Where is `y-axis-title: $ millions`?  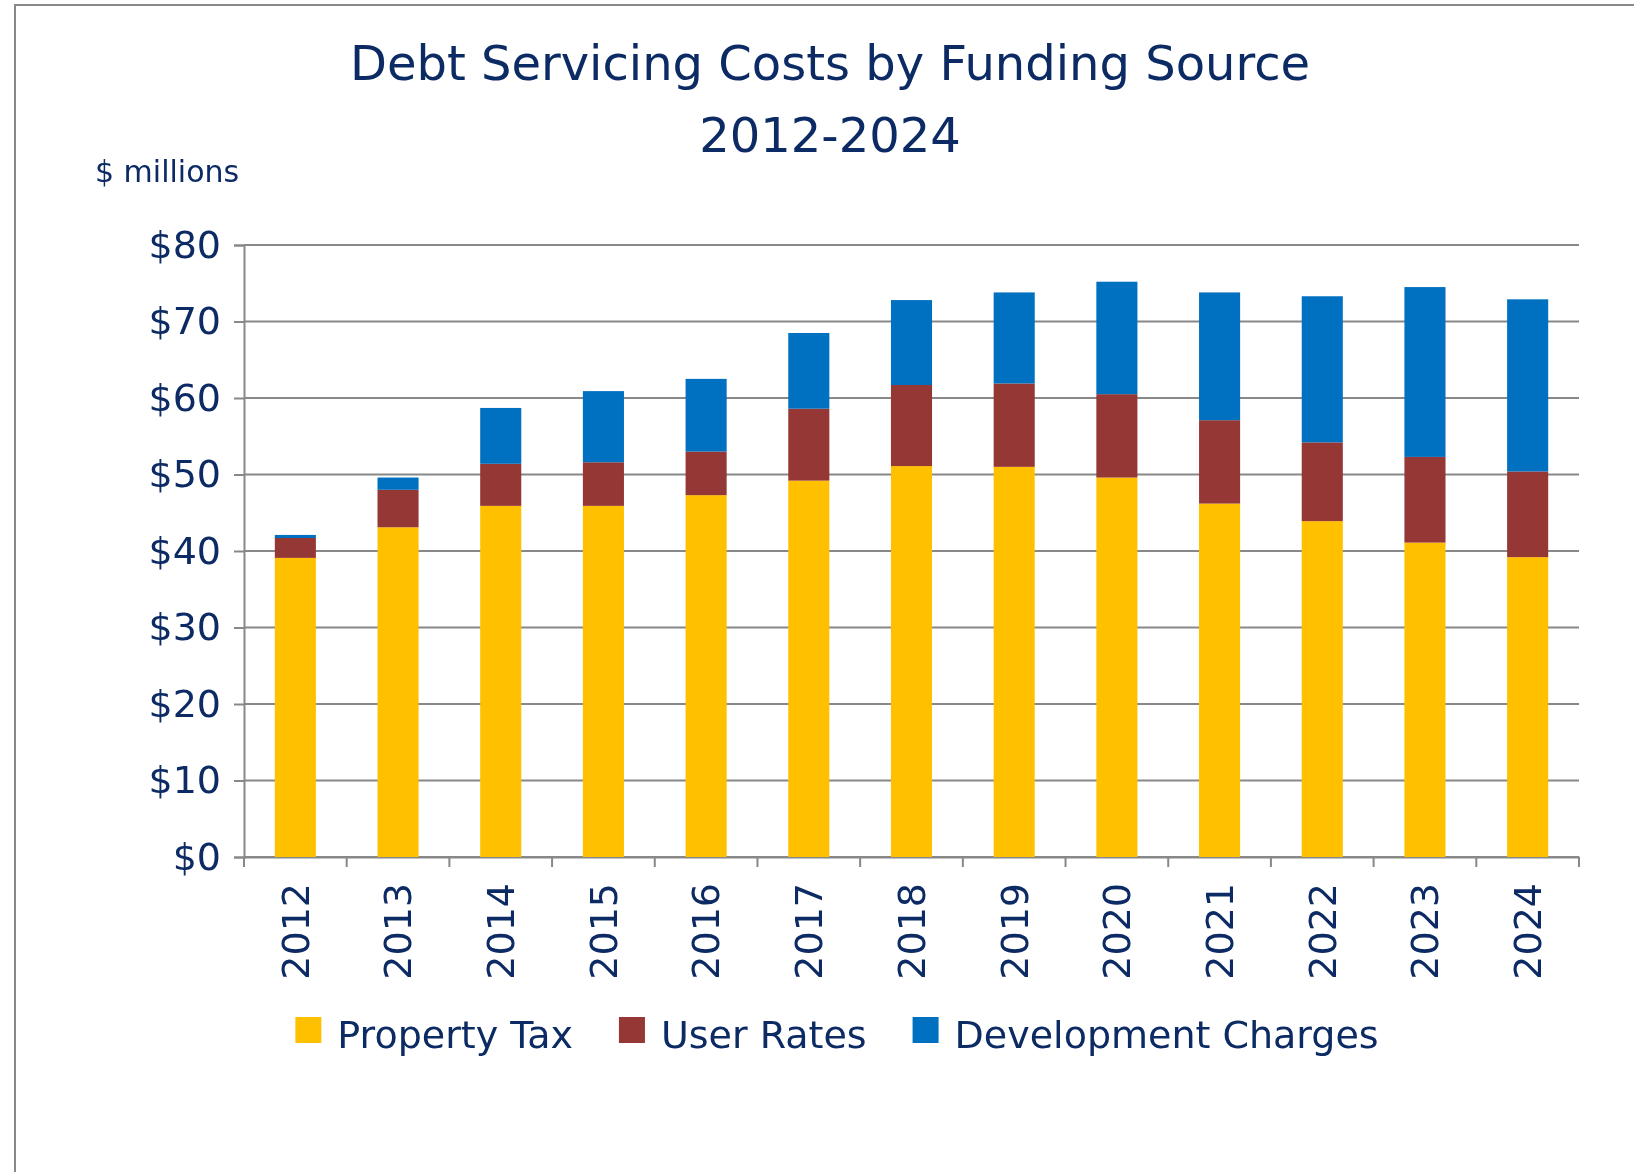
y-axis-title: $ millions is located at coordinates (167, 171).